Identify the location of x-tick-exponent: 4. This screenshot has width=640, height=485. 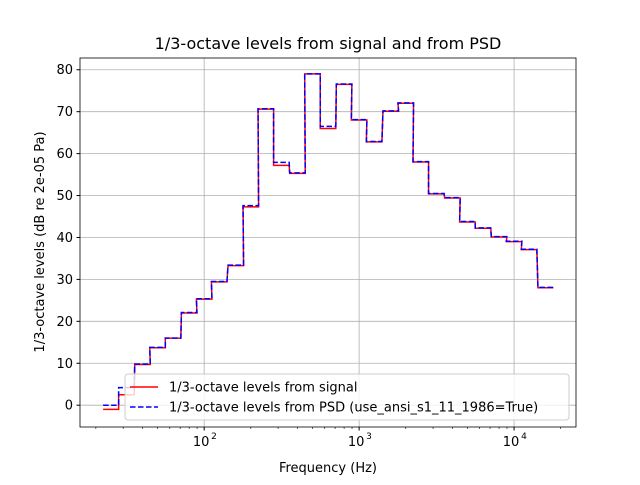
(524, 437).